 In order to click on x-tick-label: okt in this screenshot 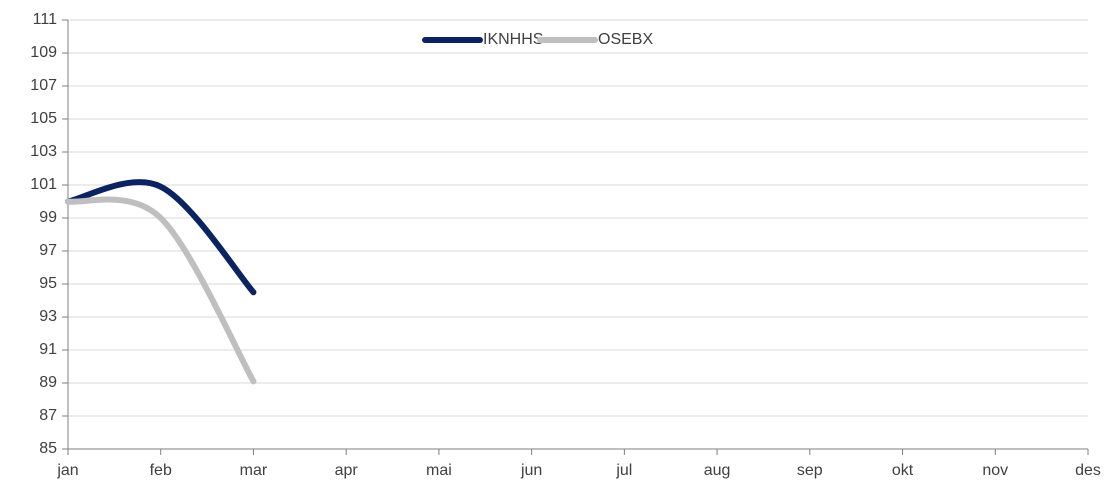, I will do `click(903, 470)`.